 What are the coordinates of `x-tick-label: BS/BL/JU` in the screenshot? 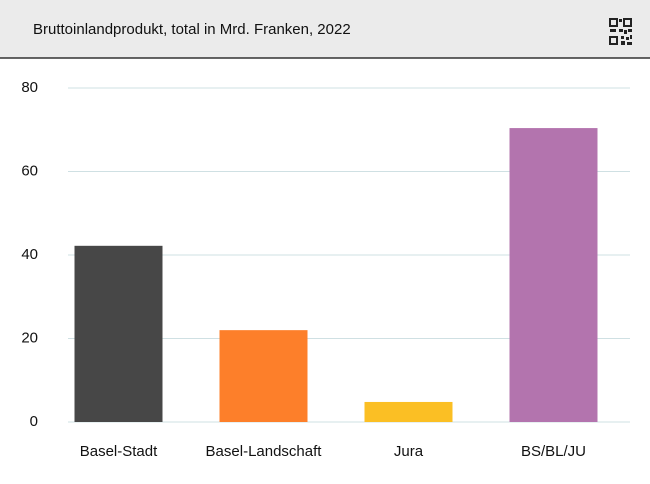 It's located at (553, 451).